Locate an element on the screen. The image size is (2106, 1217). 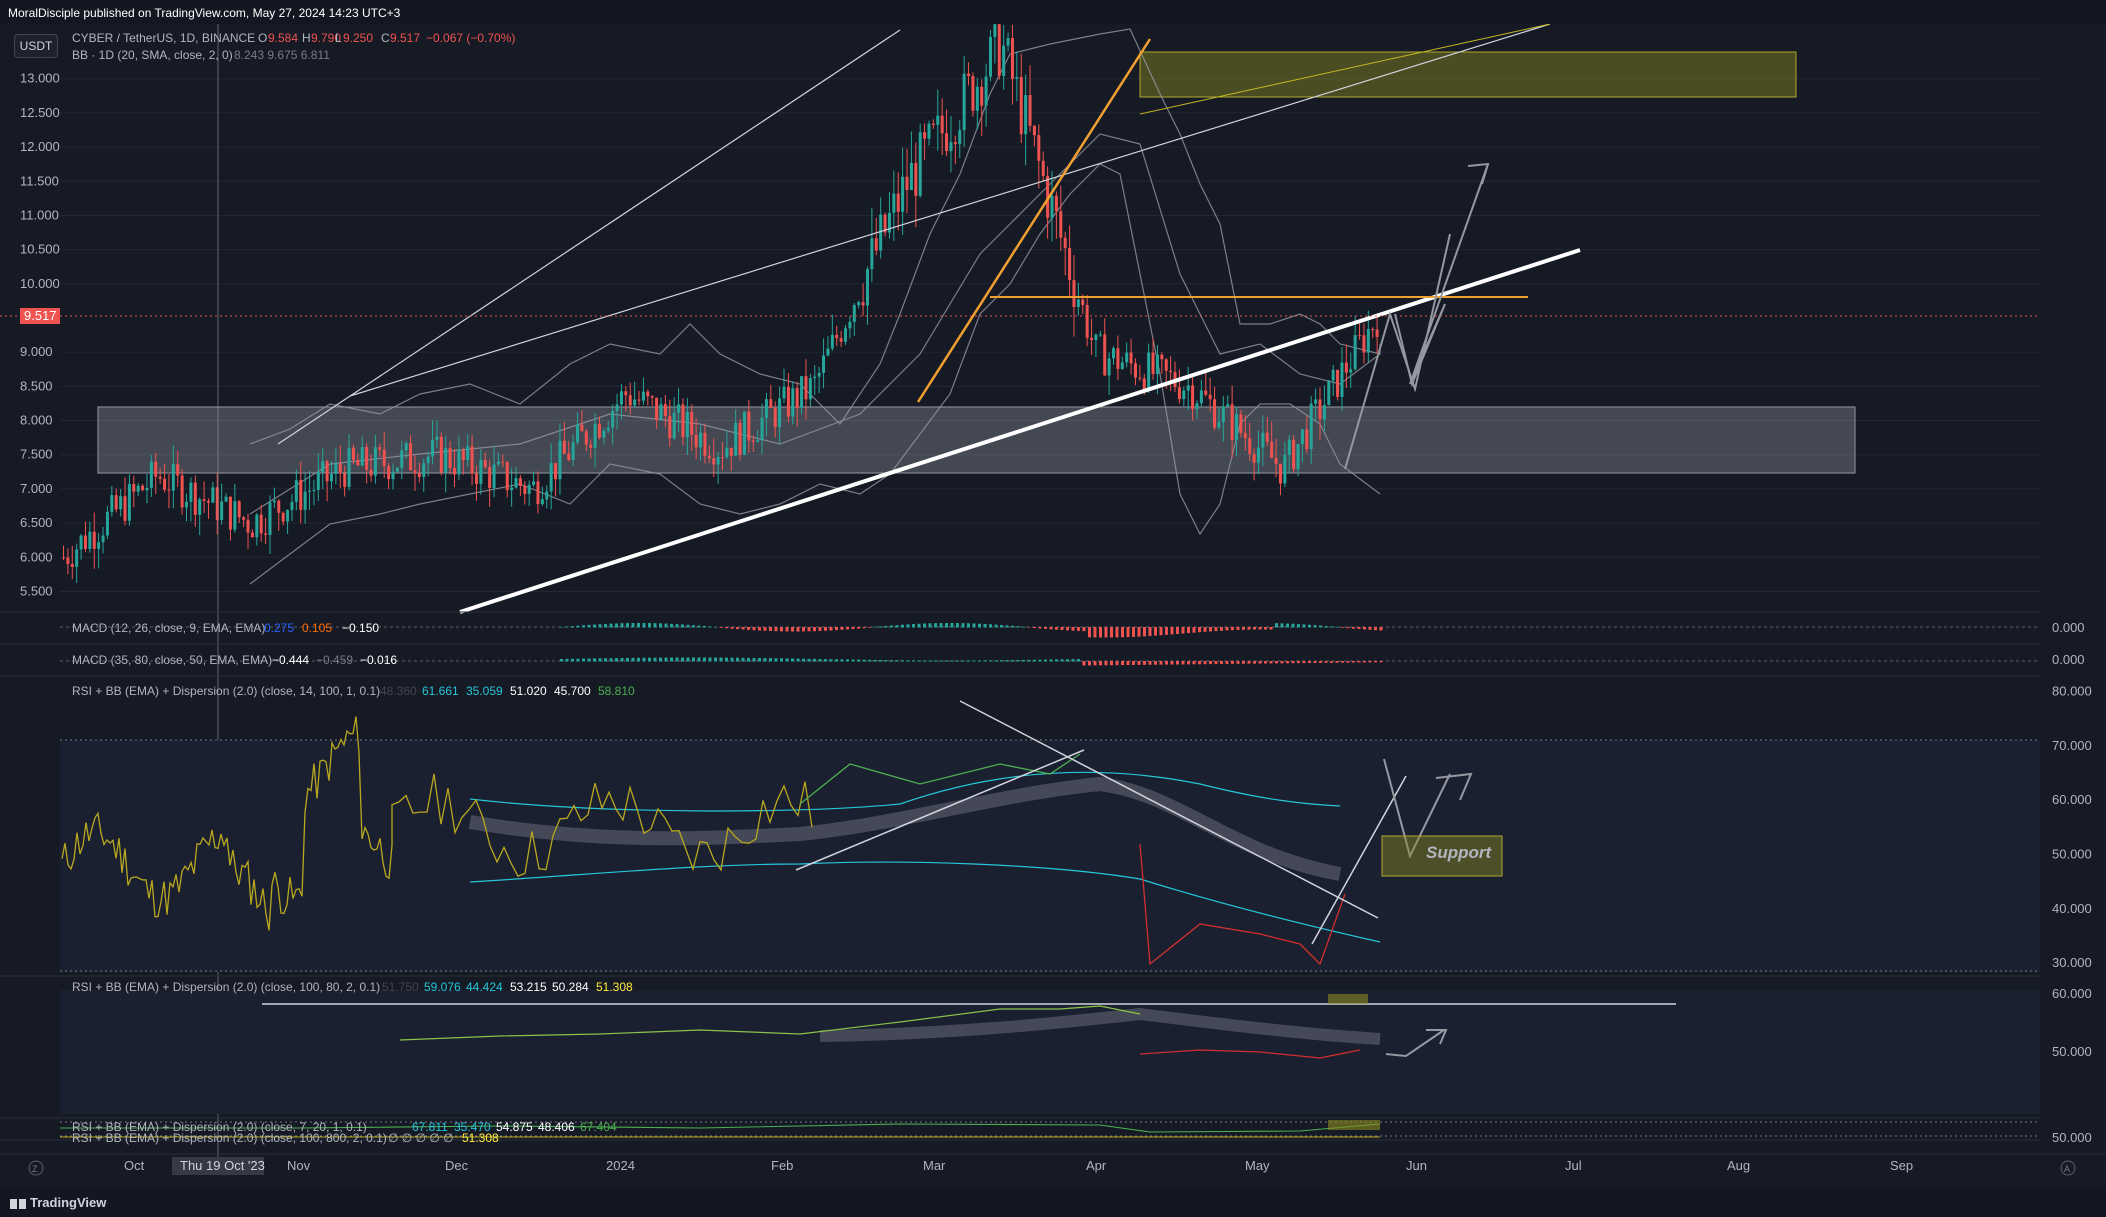
rsi2-line is located at coordinates (770, 1023).